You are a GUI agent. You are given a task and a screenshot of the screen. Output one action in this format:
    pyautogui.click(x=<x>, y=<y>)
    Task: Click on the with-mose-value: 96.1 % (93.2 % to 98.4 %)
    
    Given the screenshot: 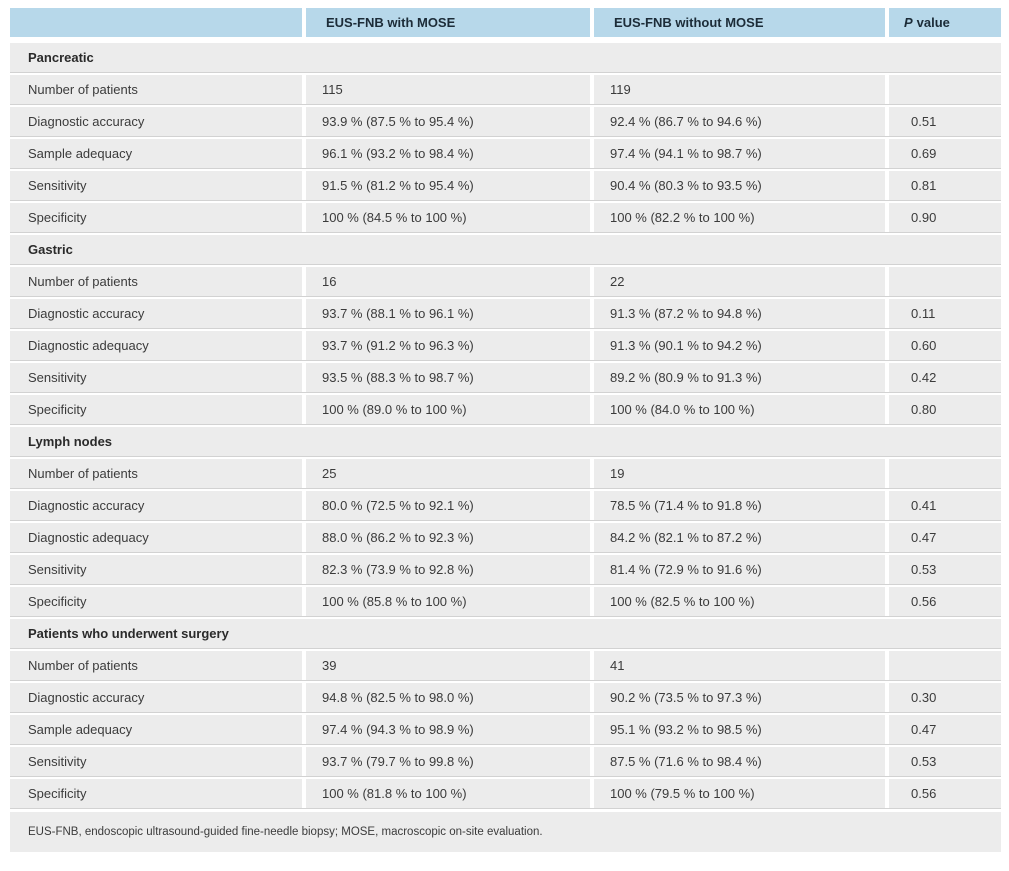 What is the action you would take?
    pyautogui.click(x=448, y=153)
    